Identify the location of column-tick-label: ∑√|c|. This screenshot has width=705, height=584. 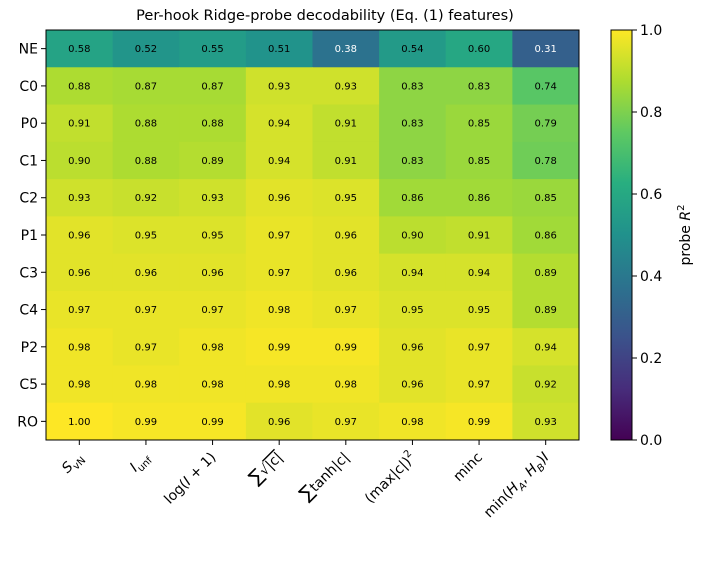
(266, 468).